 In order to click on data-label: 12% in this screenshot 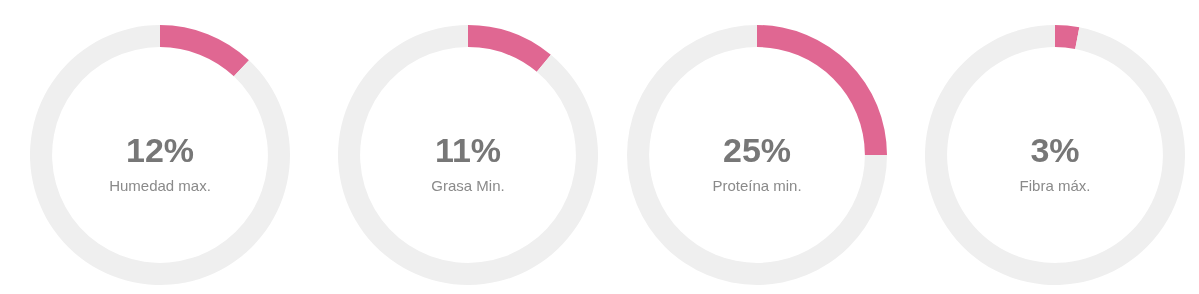, I will do `click(160, 150)`.